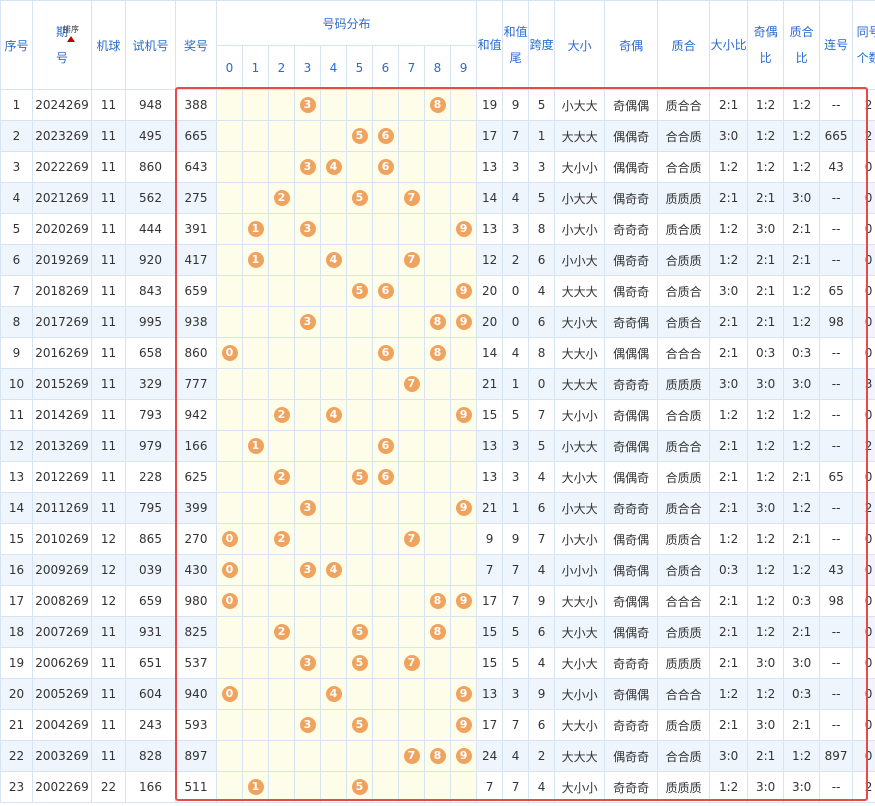  Describe the element at coordinates (71, 39) in the screenshot. I see `sort-arrow-up-icon` at that location.